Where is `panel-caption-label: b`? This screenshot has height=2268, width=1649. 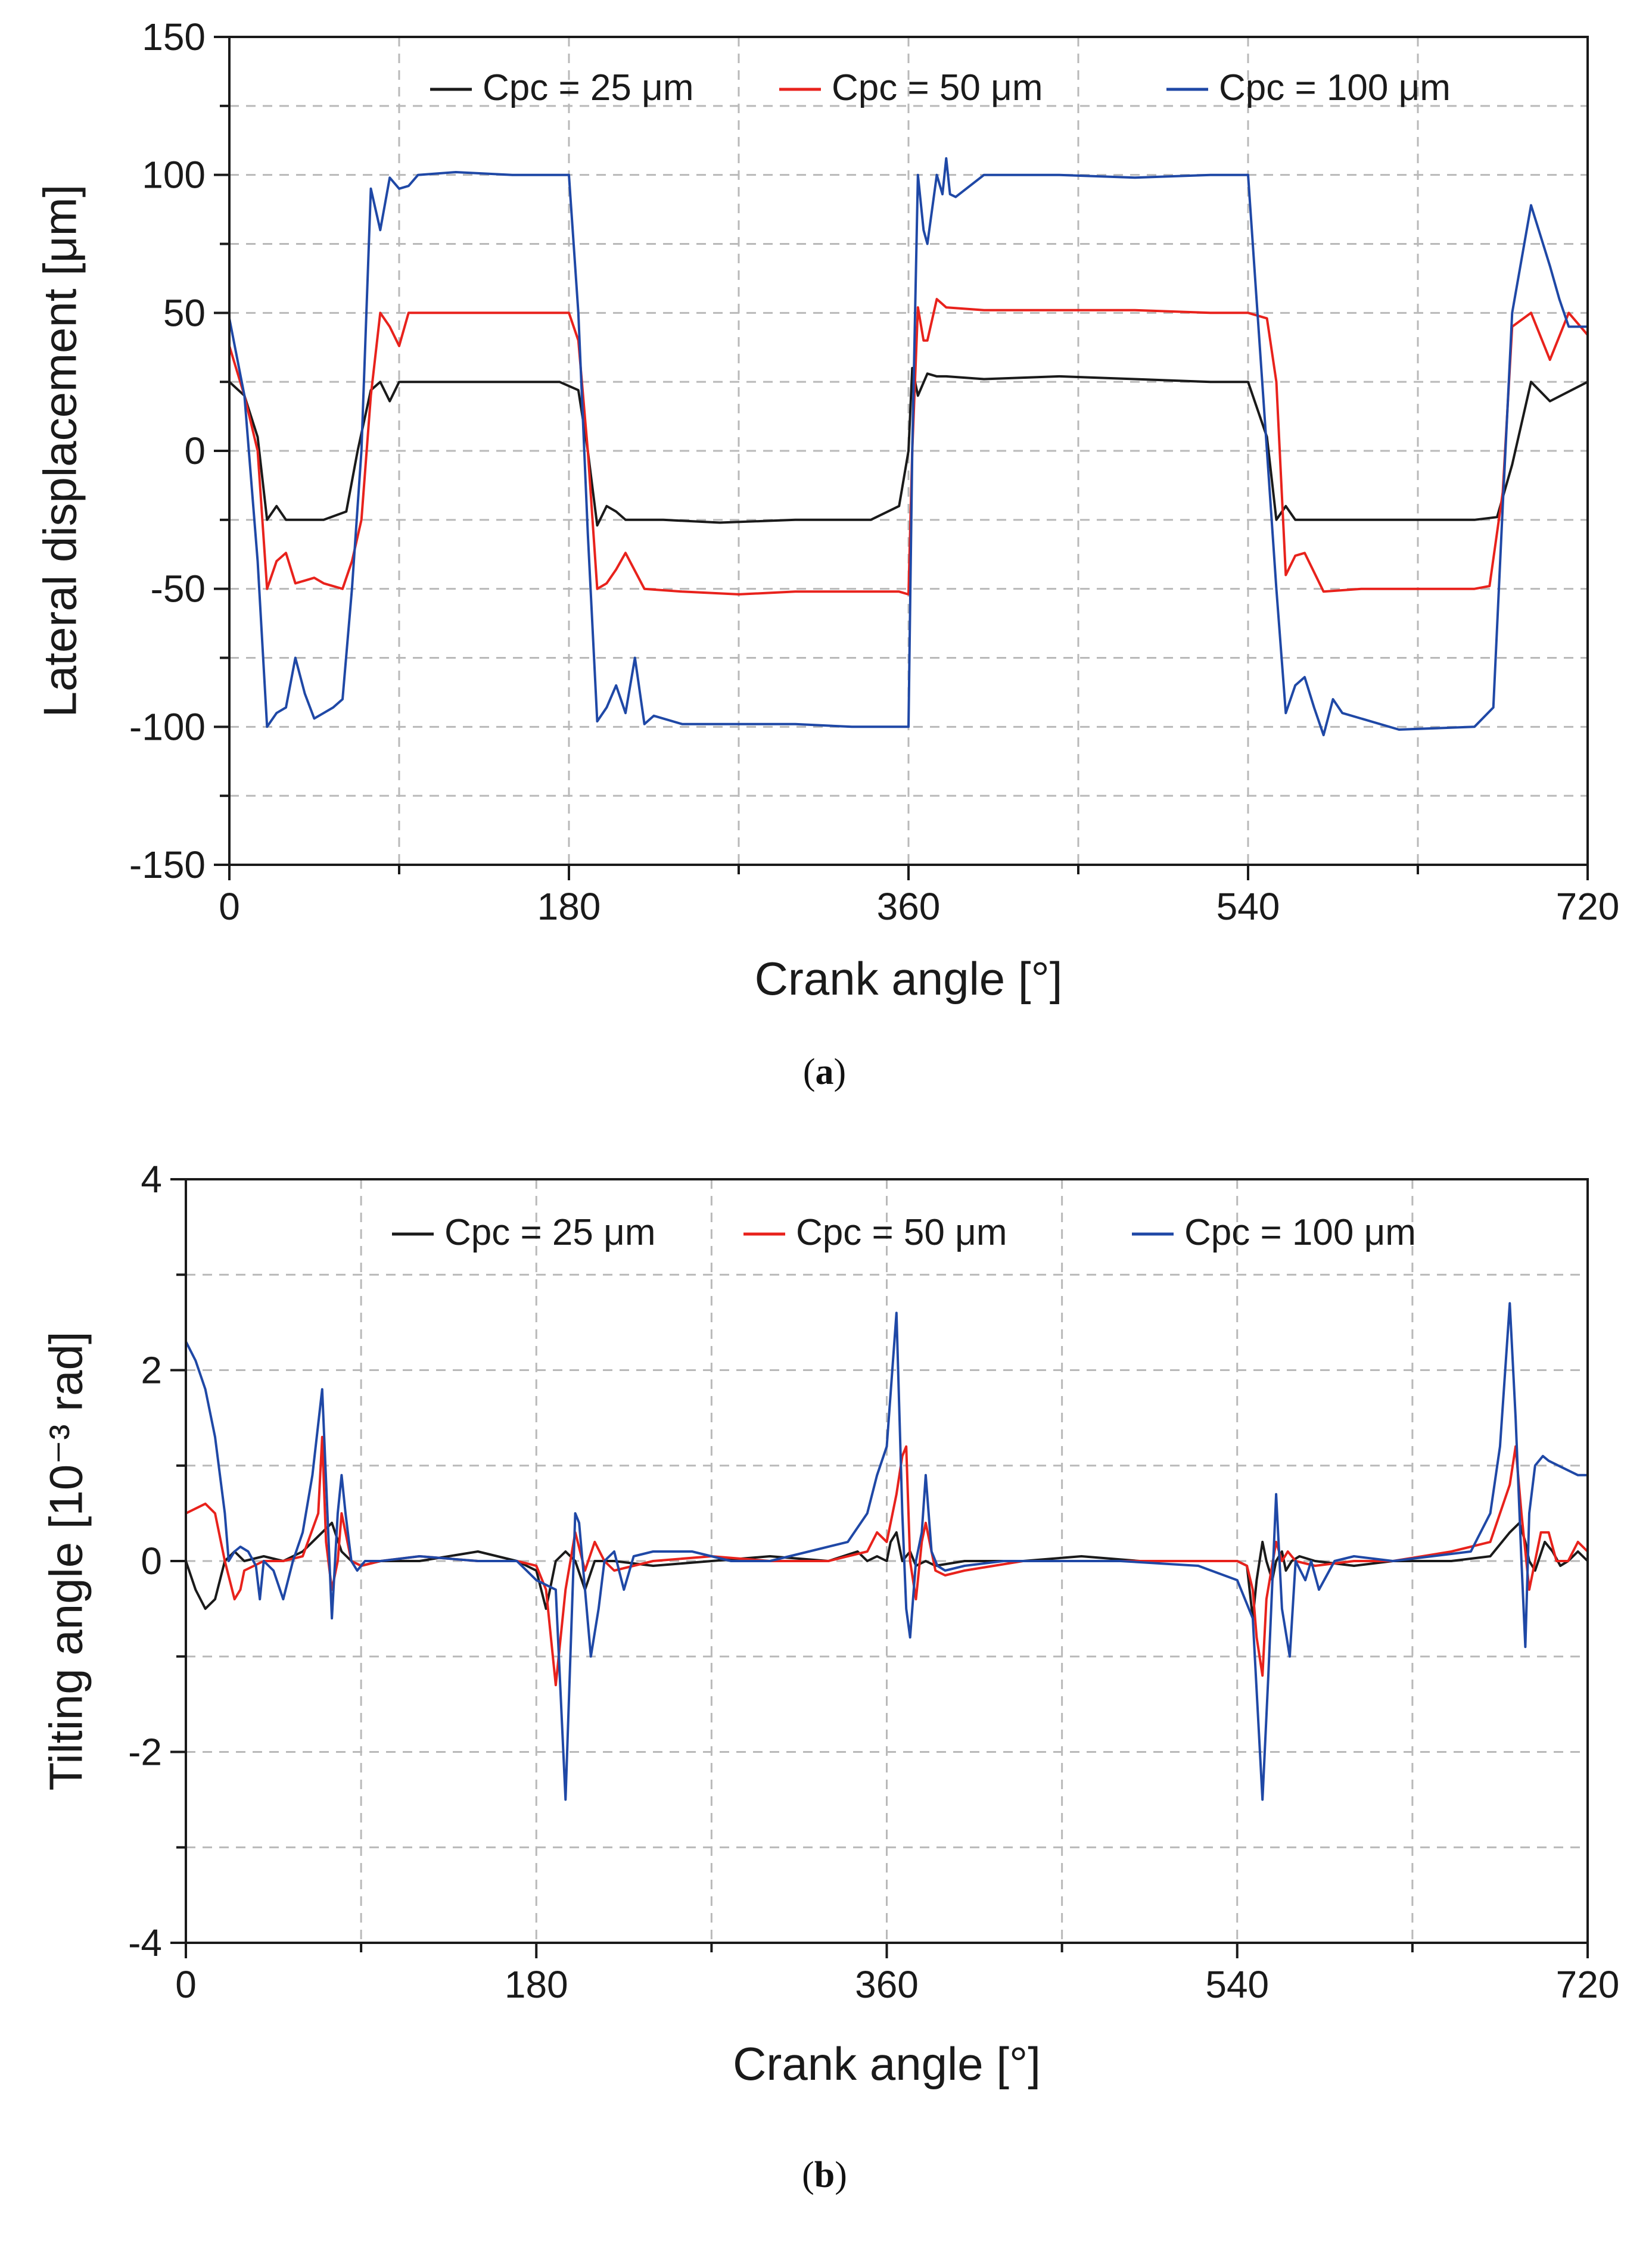
panel-caption-label: b is located at coordinates (824, 2175).